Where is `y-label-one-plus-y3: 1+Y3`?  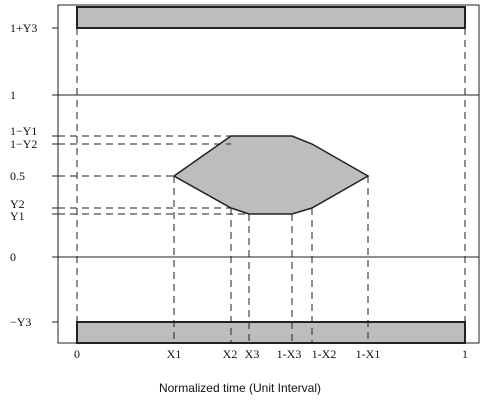 y-label-one-plus-y3: 1+Y3 is located at coordinates (23, 28).